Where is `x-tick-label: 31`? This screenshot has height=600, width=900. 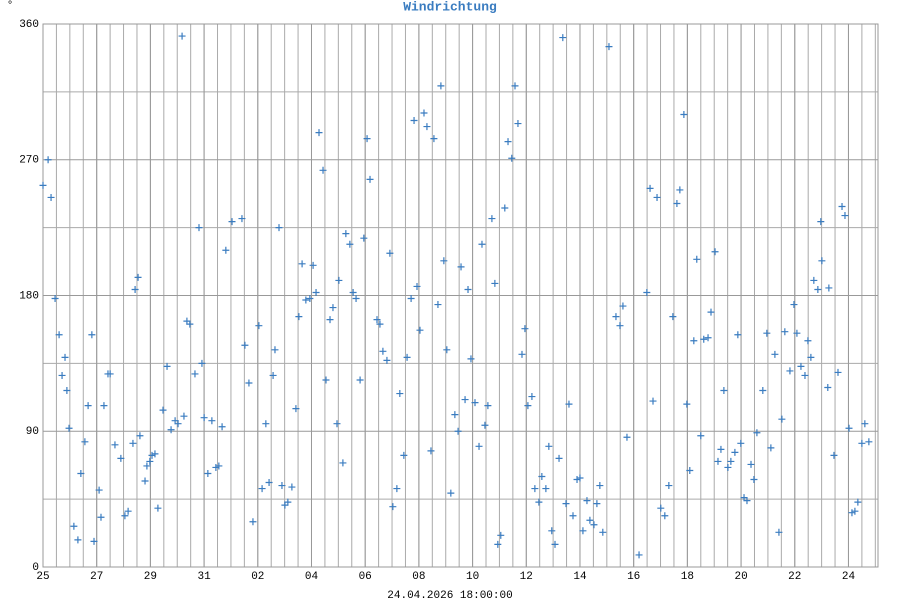 x-tick-label: 31 is located at coordinates (204, 577).